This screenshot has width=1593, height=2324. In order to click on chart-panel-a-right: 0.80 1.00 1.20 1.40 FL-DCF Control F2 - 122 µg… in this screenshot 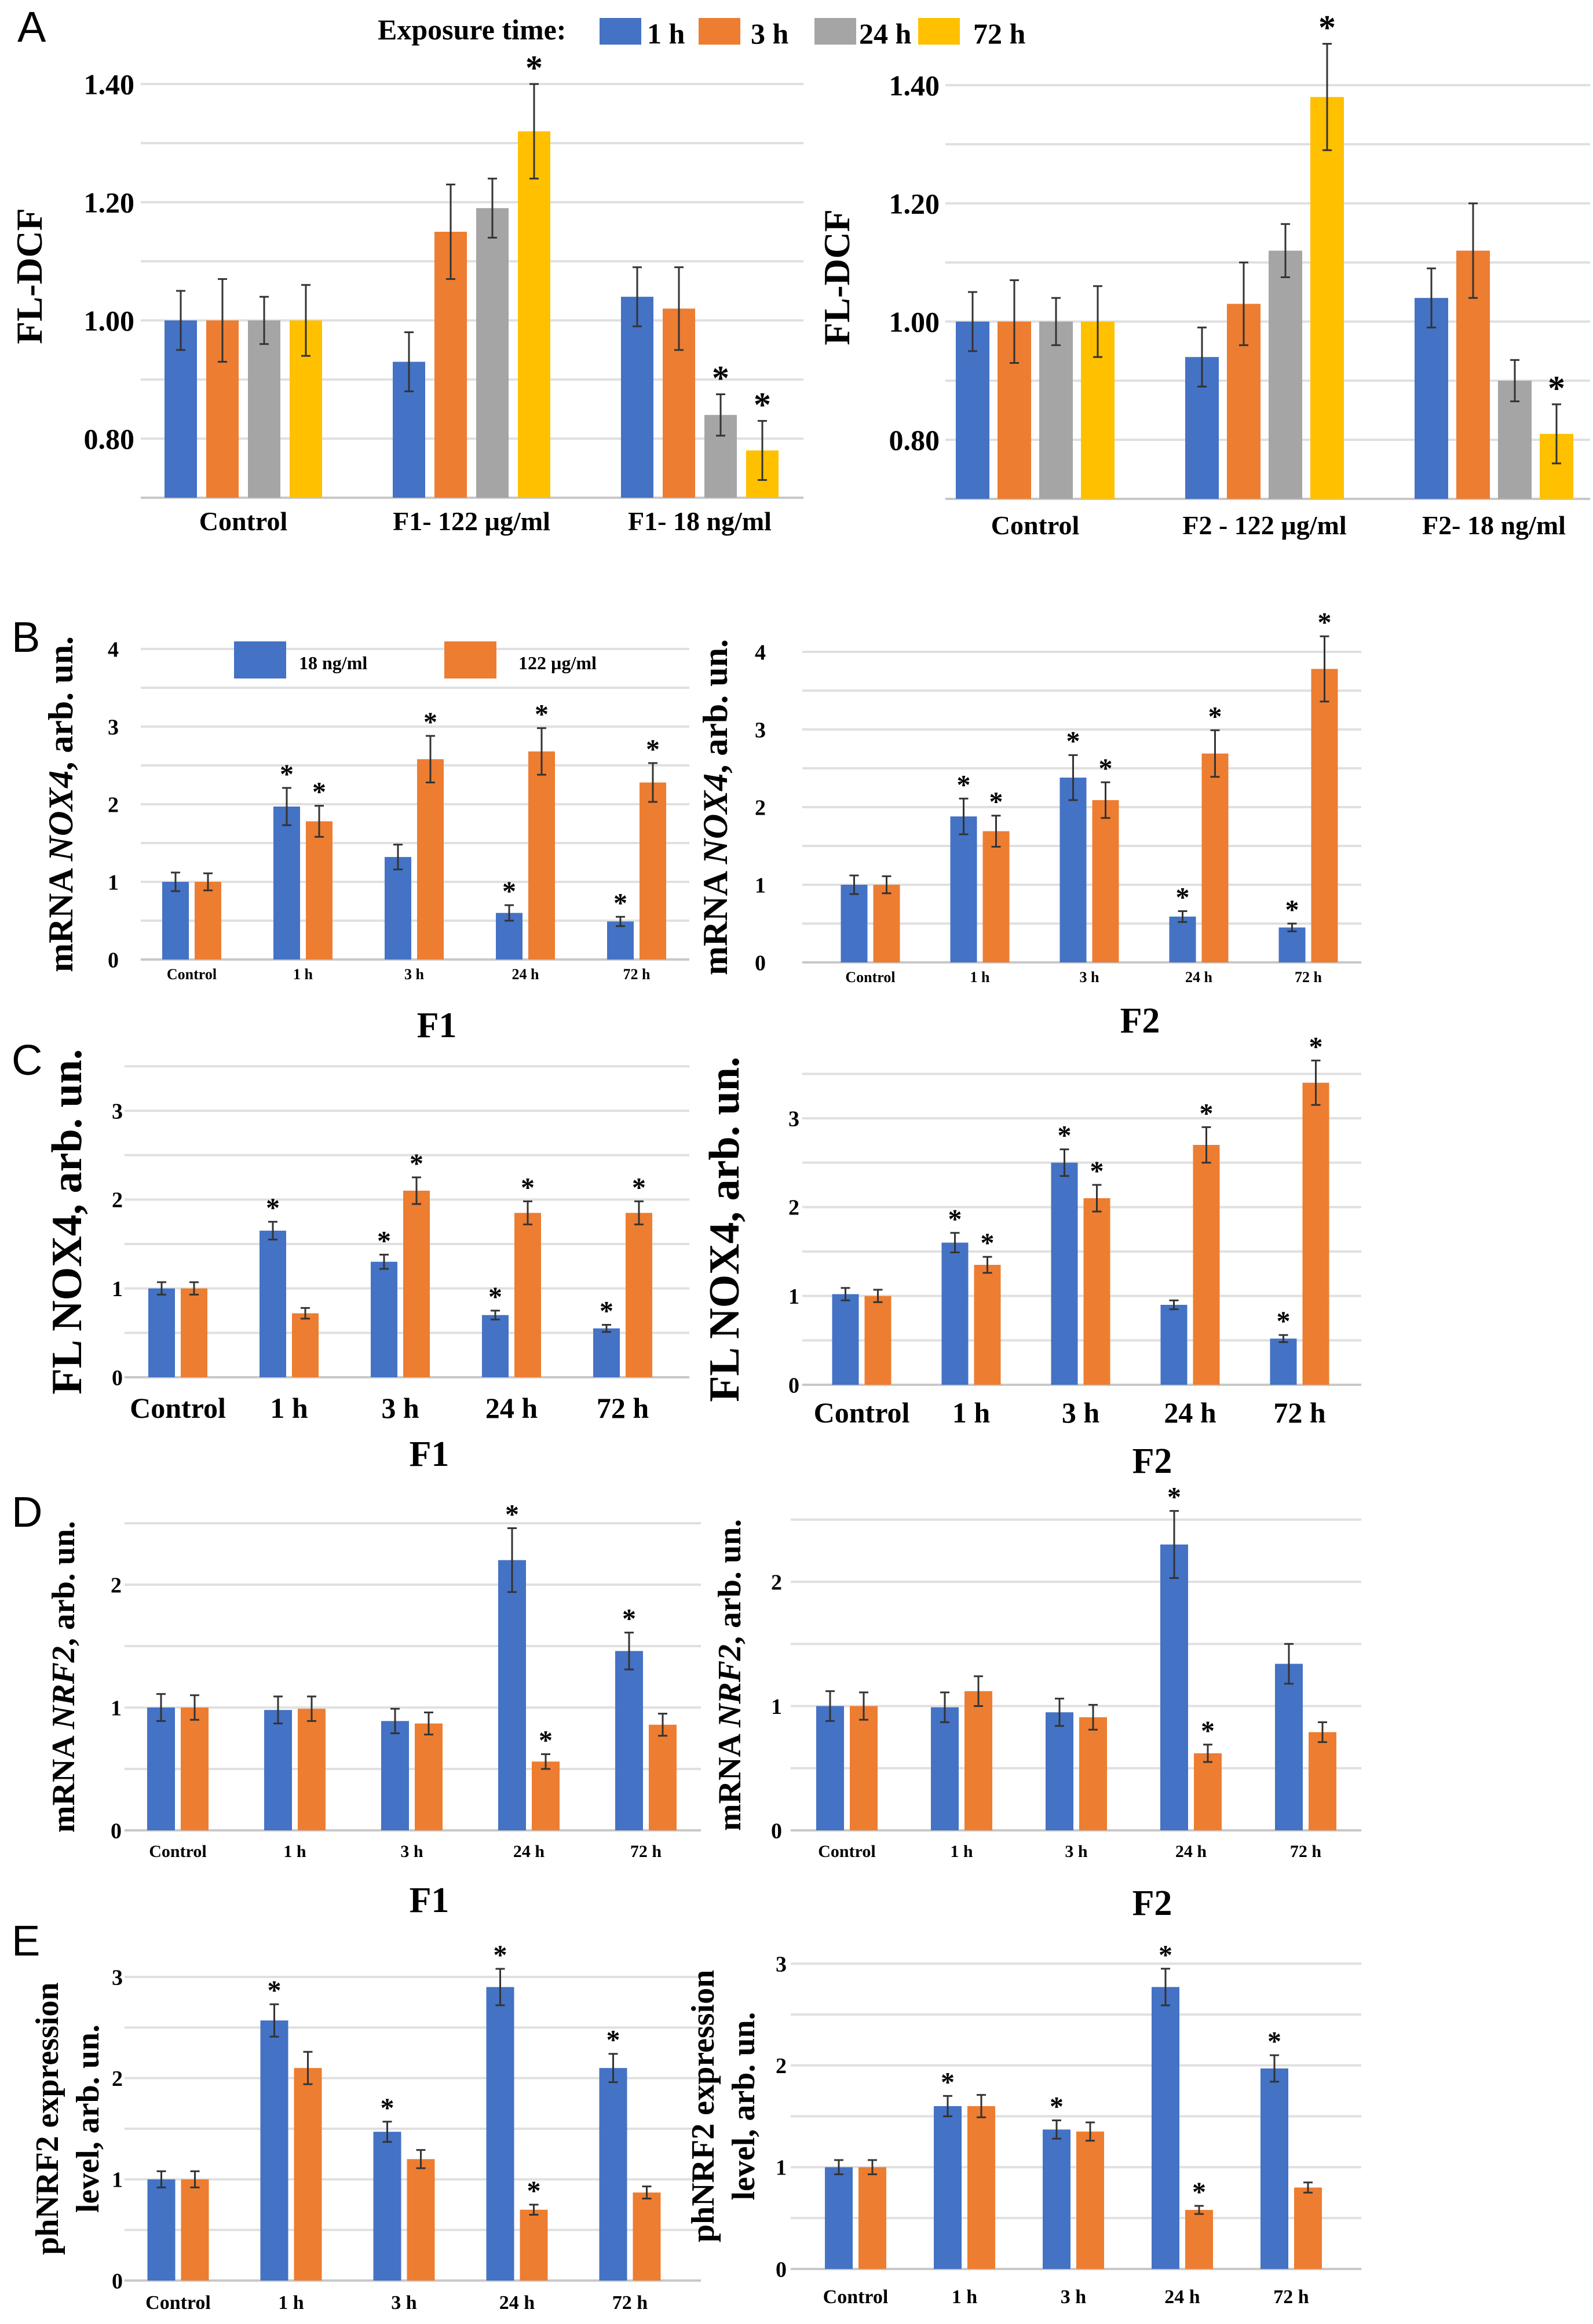, I will do `click(1203, 274)`.